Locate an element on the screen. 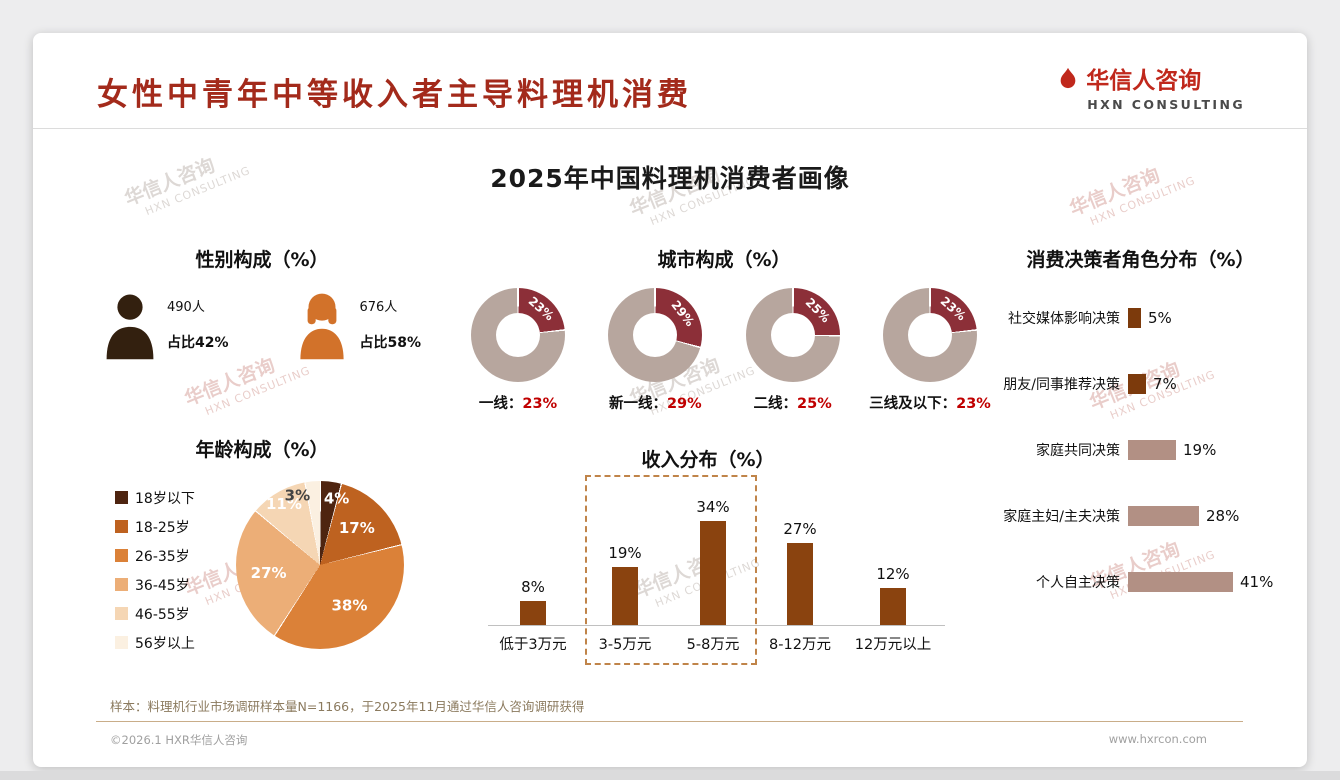  report-subtitle: 2025年中国料理机消费者画像 is located at coordinates (670, 178).